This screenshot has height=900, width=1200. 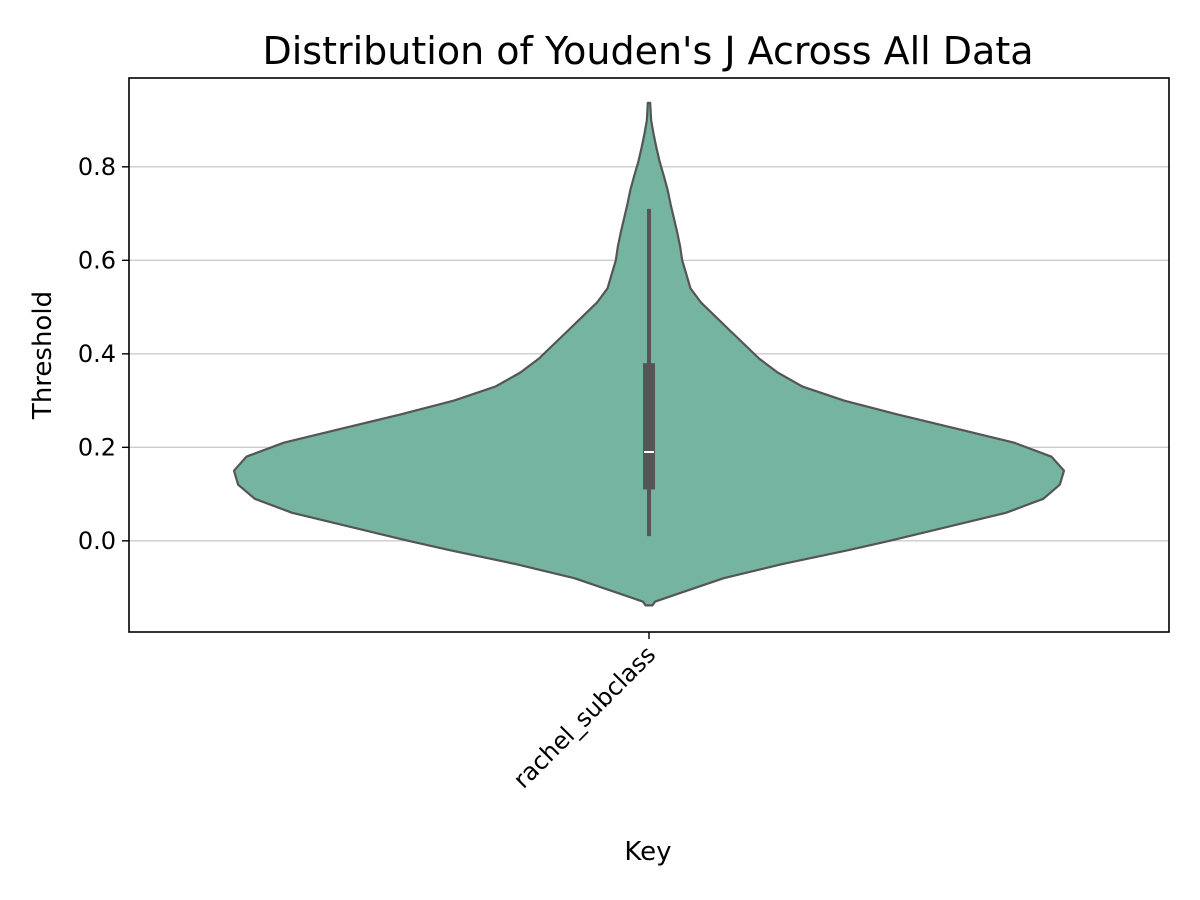 I want to click on y-tick-label: 0.4, so click(x=97, y=354).